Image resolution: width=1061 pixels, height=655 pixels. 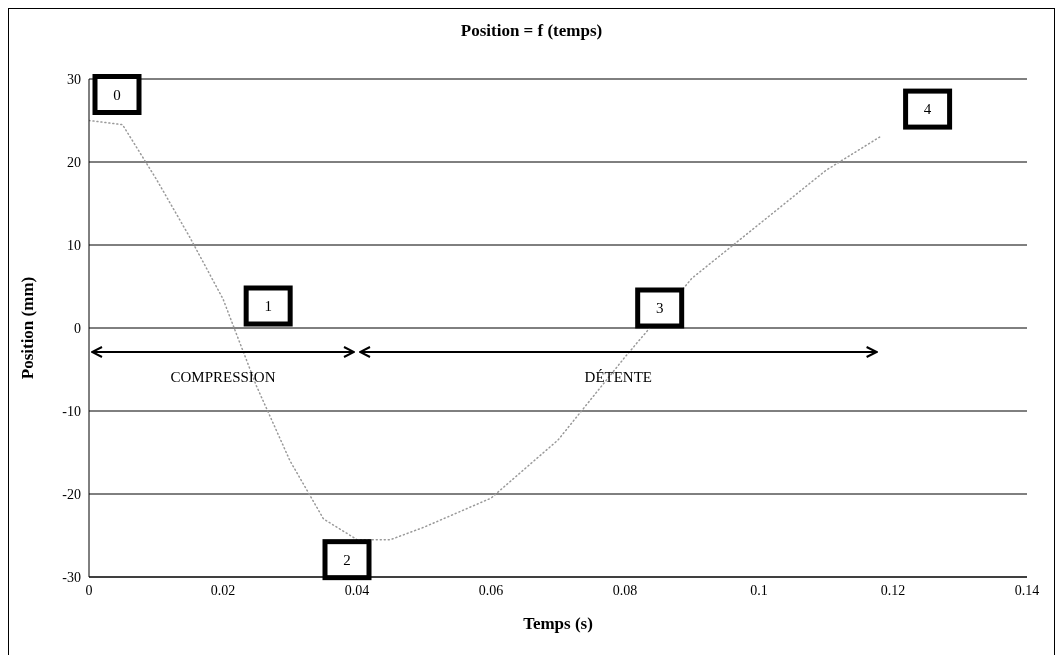 What do you see at coordinates (223, 590) in the screenshot?
I see `x-tick-label: 0.02` at bounding box center [223, 590].